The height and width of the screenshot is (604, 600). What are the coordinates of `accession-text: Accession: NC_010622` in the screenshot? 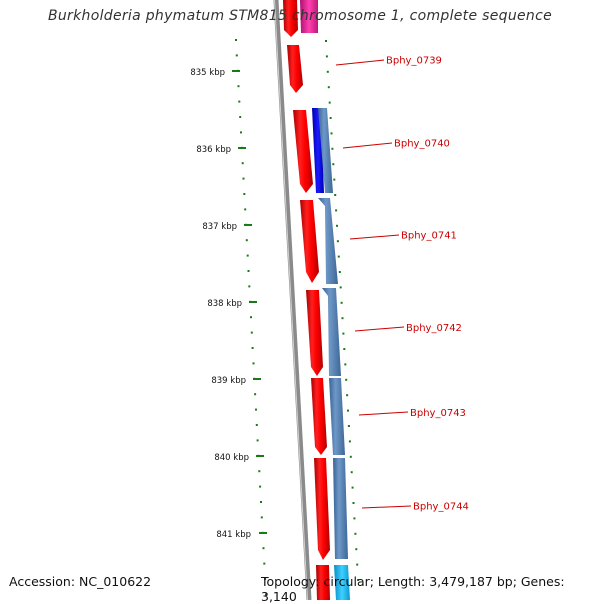 It's located at (80, 581).